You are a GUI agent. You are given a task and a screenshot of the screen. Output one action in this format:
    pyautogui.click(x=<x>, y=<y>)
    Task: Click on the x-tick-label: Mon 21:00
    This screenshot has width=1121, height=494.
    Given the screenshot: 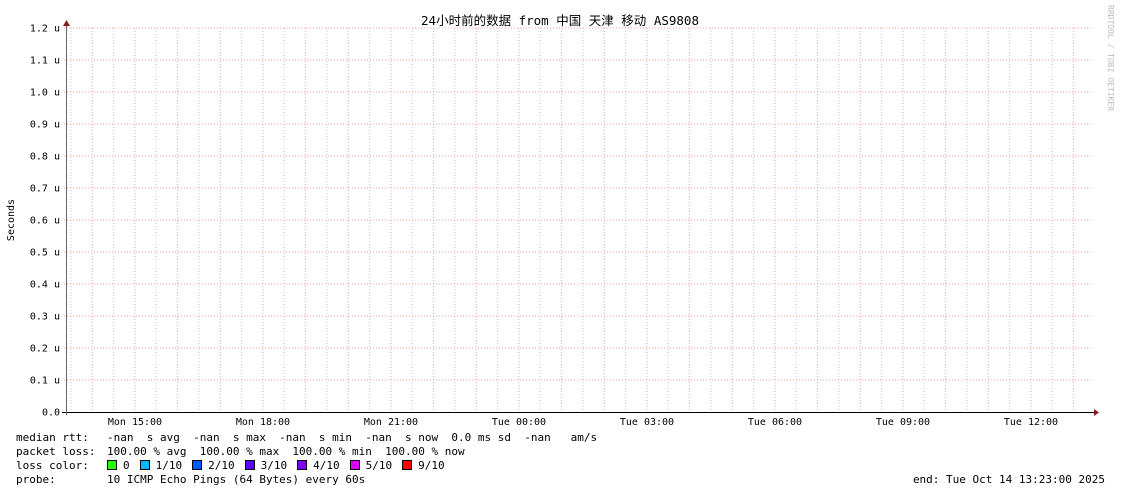 What is the action you would take?
    pyautogui.click(x=391, y=422)
    